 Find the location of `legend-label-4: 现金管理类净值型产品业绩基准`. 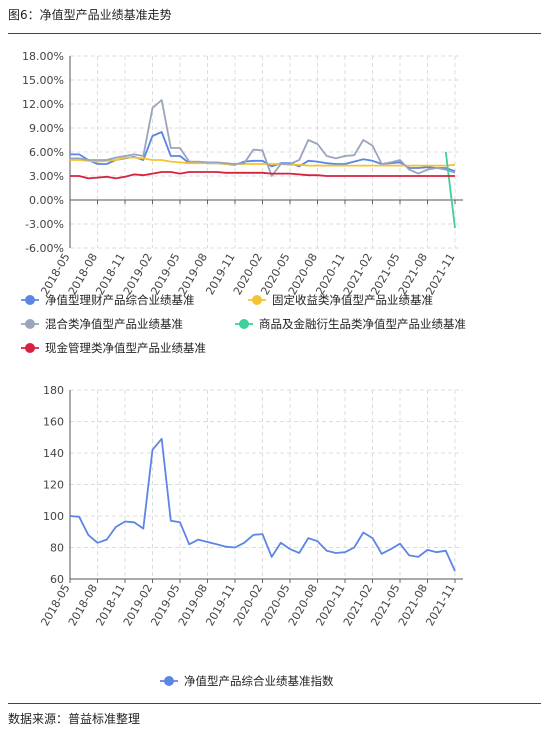

legend-label-4: 现金管理类净值型产品业绩基准 is located at coordinates (125, 348).